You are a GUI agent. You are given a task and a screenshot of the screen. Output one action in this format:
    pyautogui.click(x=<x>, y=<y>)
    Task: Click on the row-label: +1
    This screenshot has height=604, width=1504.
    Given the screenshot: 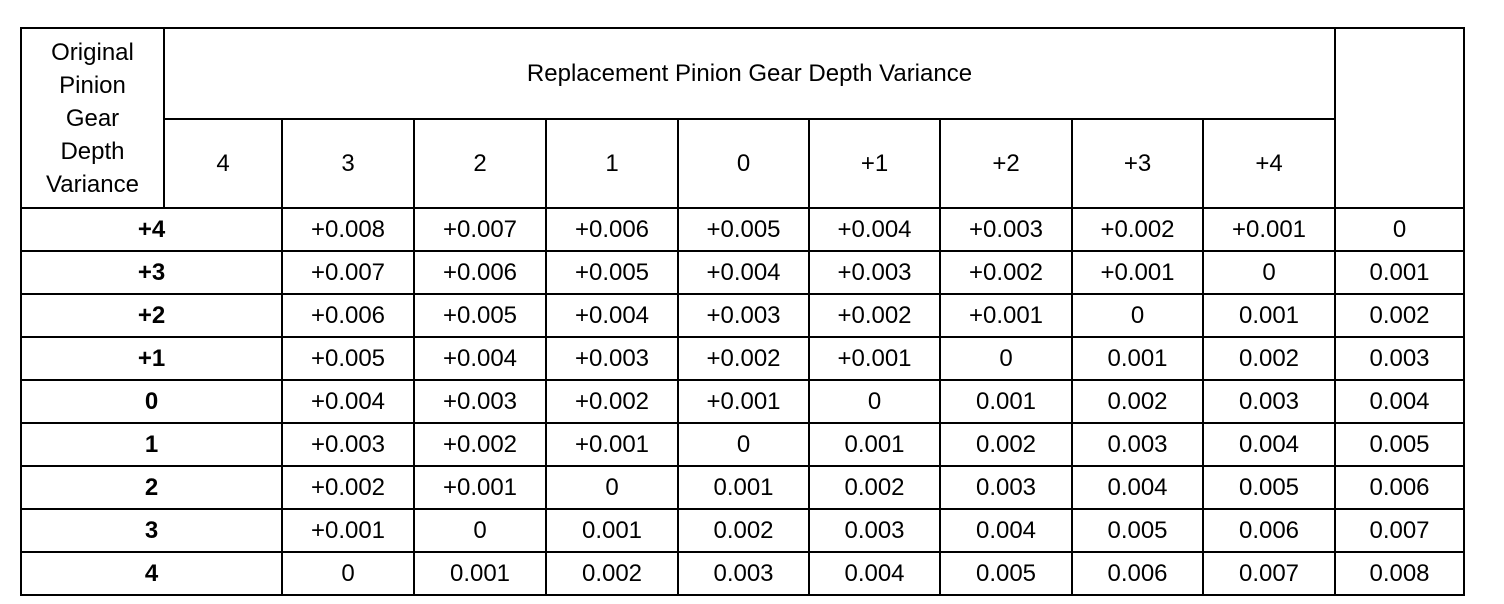 What is the action you would take?
    pyautogui.click(x=151, y=358)
    